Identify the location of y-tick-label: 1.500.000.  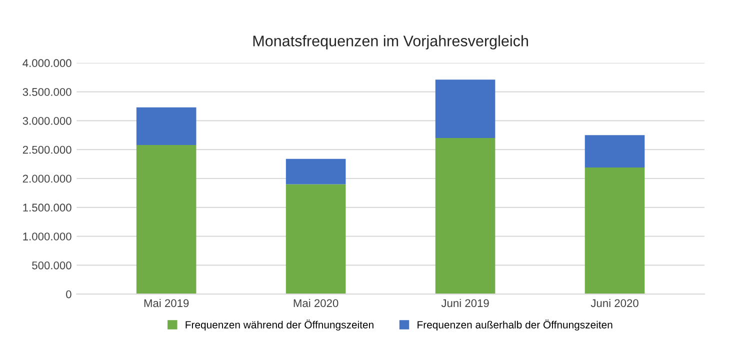
(47, 208).